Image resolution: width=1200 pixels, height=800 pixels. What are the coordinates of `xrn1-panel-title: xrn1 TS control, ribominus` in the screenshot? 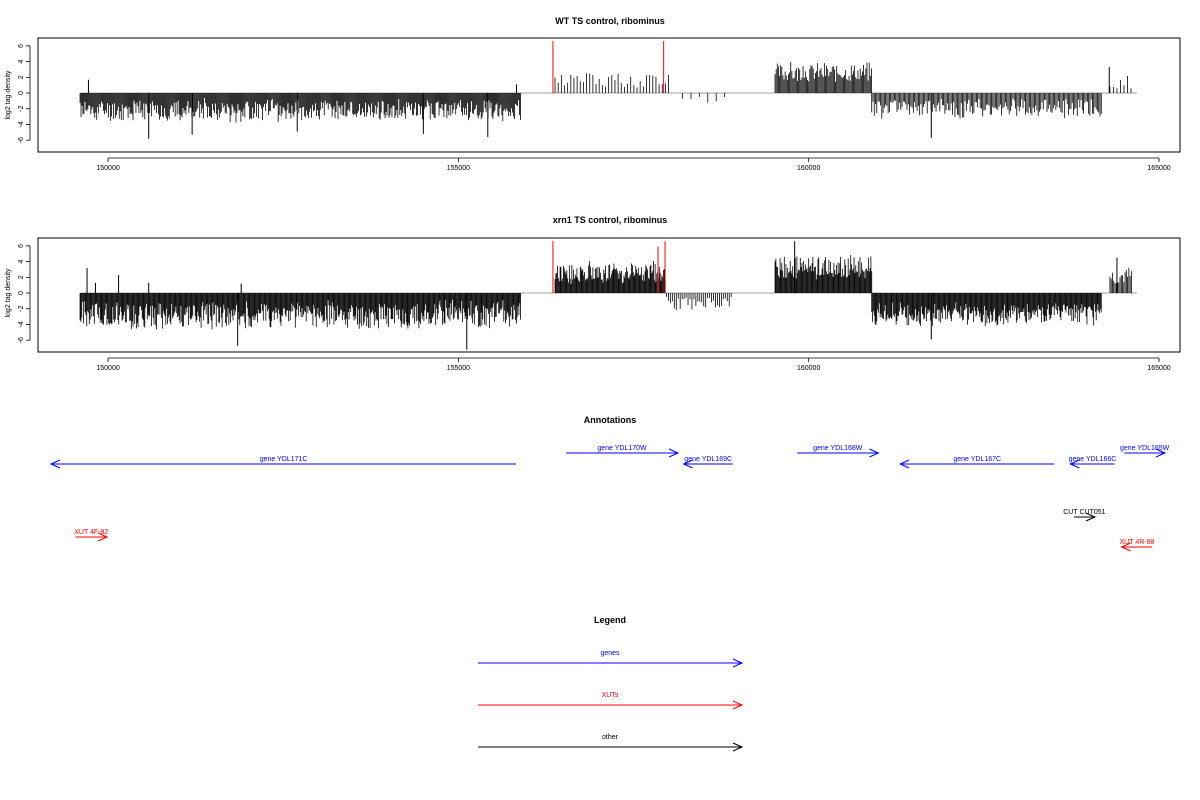 It's located at (610, 220).